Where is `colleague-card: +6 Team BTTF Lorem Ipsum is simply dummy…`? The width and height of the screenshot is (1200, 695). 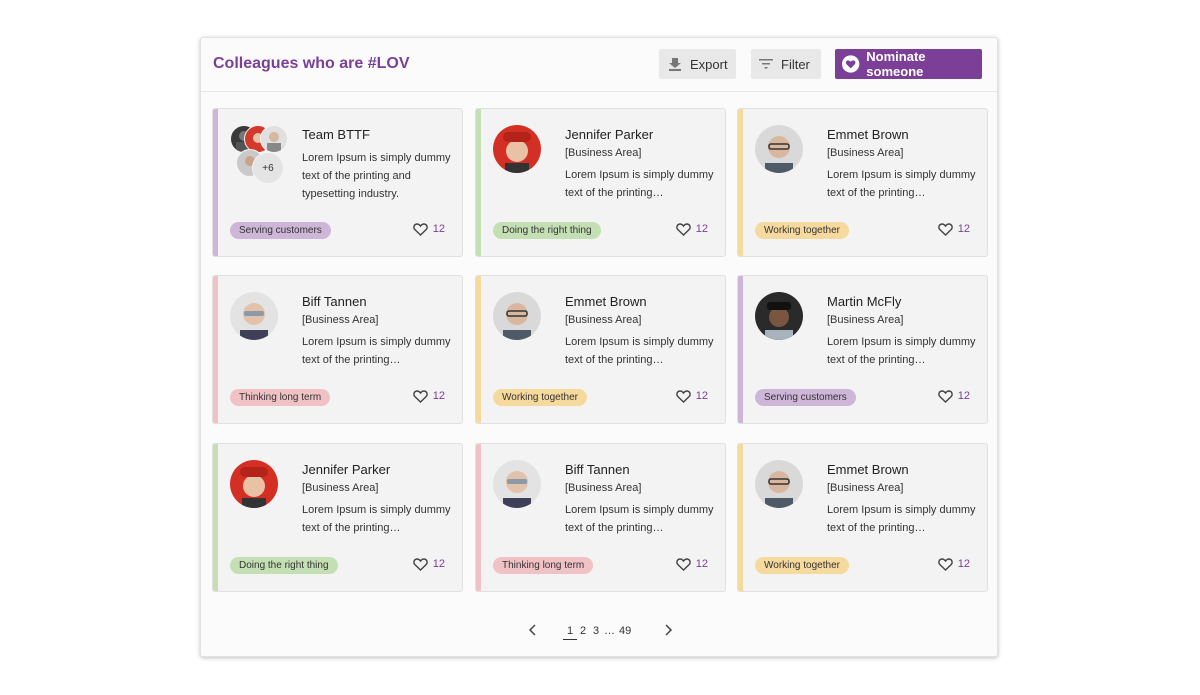 colleague-card: +6 Team BTTF Lorem Ipsum is simply dummy… is located at coordinates (337, 182).